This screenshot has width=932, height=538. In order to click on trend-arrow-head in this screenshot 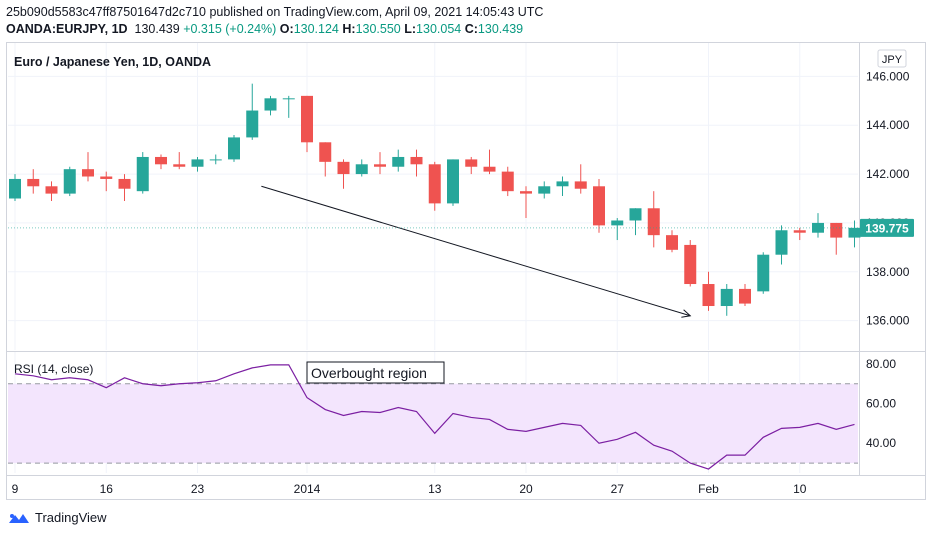, I will do `click(686, 313)`.